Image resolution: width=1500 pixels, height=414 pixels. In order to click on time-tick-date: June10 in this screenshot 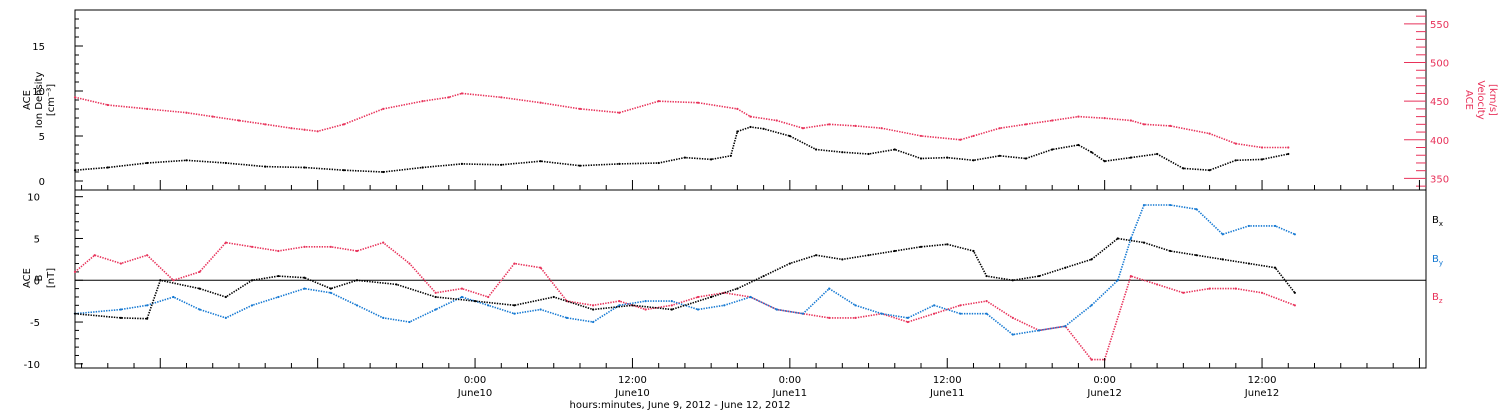, I will do `click(632, 393)`.